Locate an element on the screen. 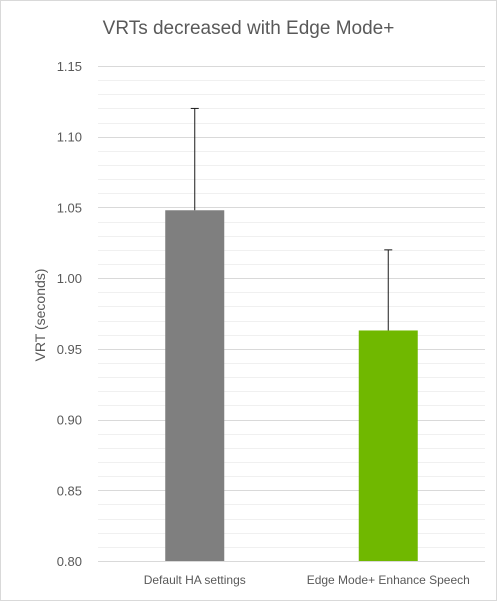 The height and width of the screenshot is (601, 497). y-tick-label: 1.00 is located at coordinates (69, 278).